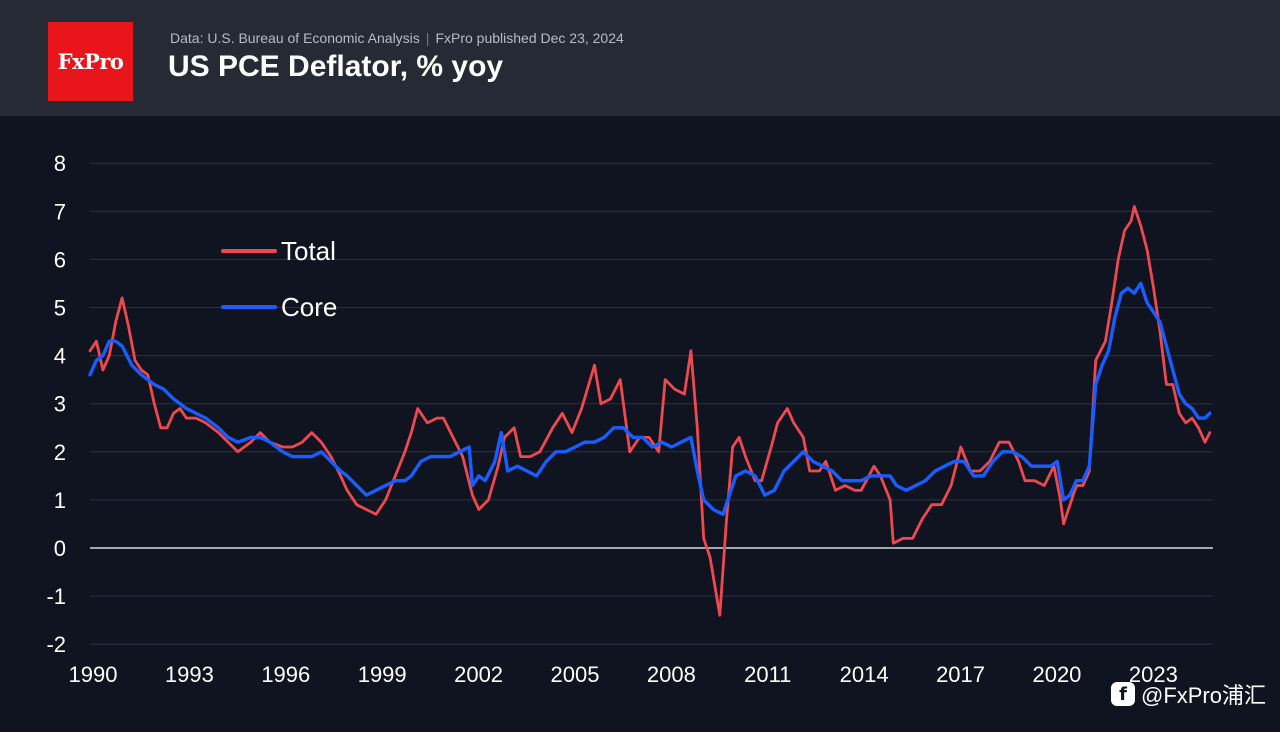 The image size is (1280, 732). I want to click on y-tick-labels: -2 -1 0 1 2 3 4 5 6 7 8, so click(56, 404).